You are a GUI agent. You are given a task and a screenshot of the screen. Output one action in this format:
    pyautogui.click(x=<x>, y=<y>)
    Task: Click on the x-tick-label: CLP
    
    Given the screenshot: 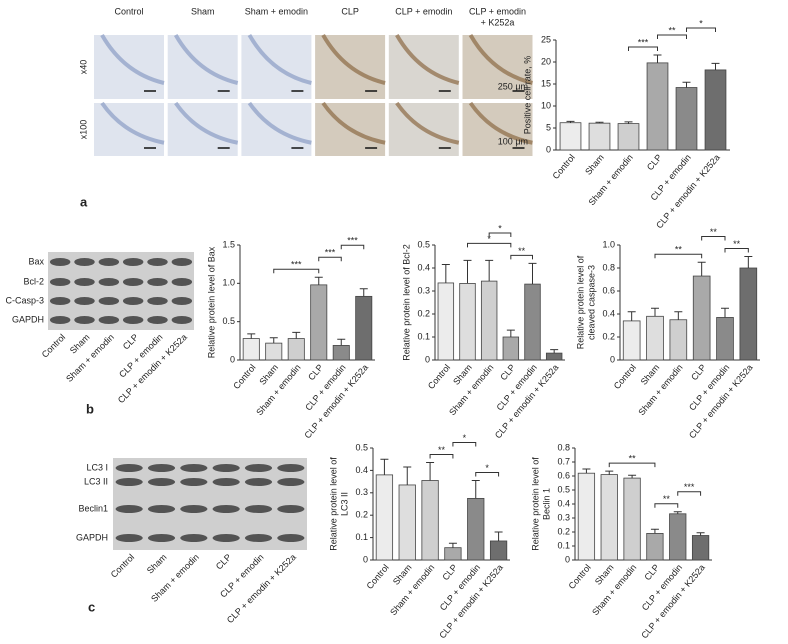 What is the action you would take?
    pyautogui.click(x=449, y=572)
    